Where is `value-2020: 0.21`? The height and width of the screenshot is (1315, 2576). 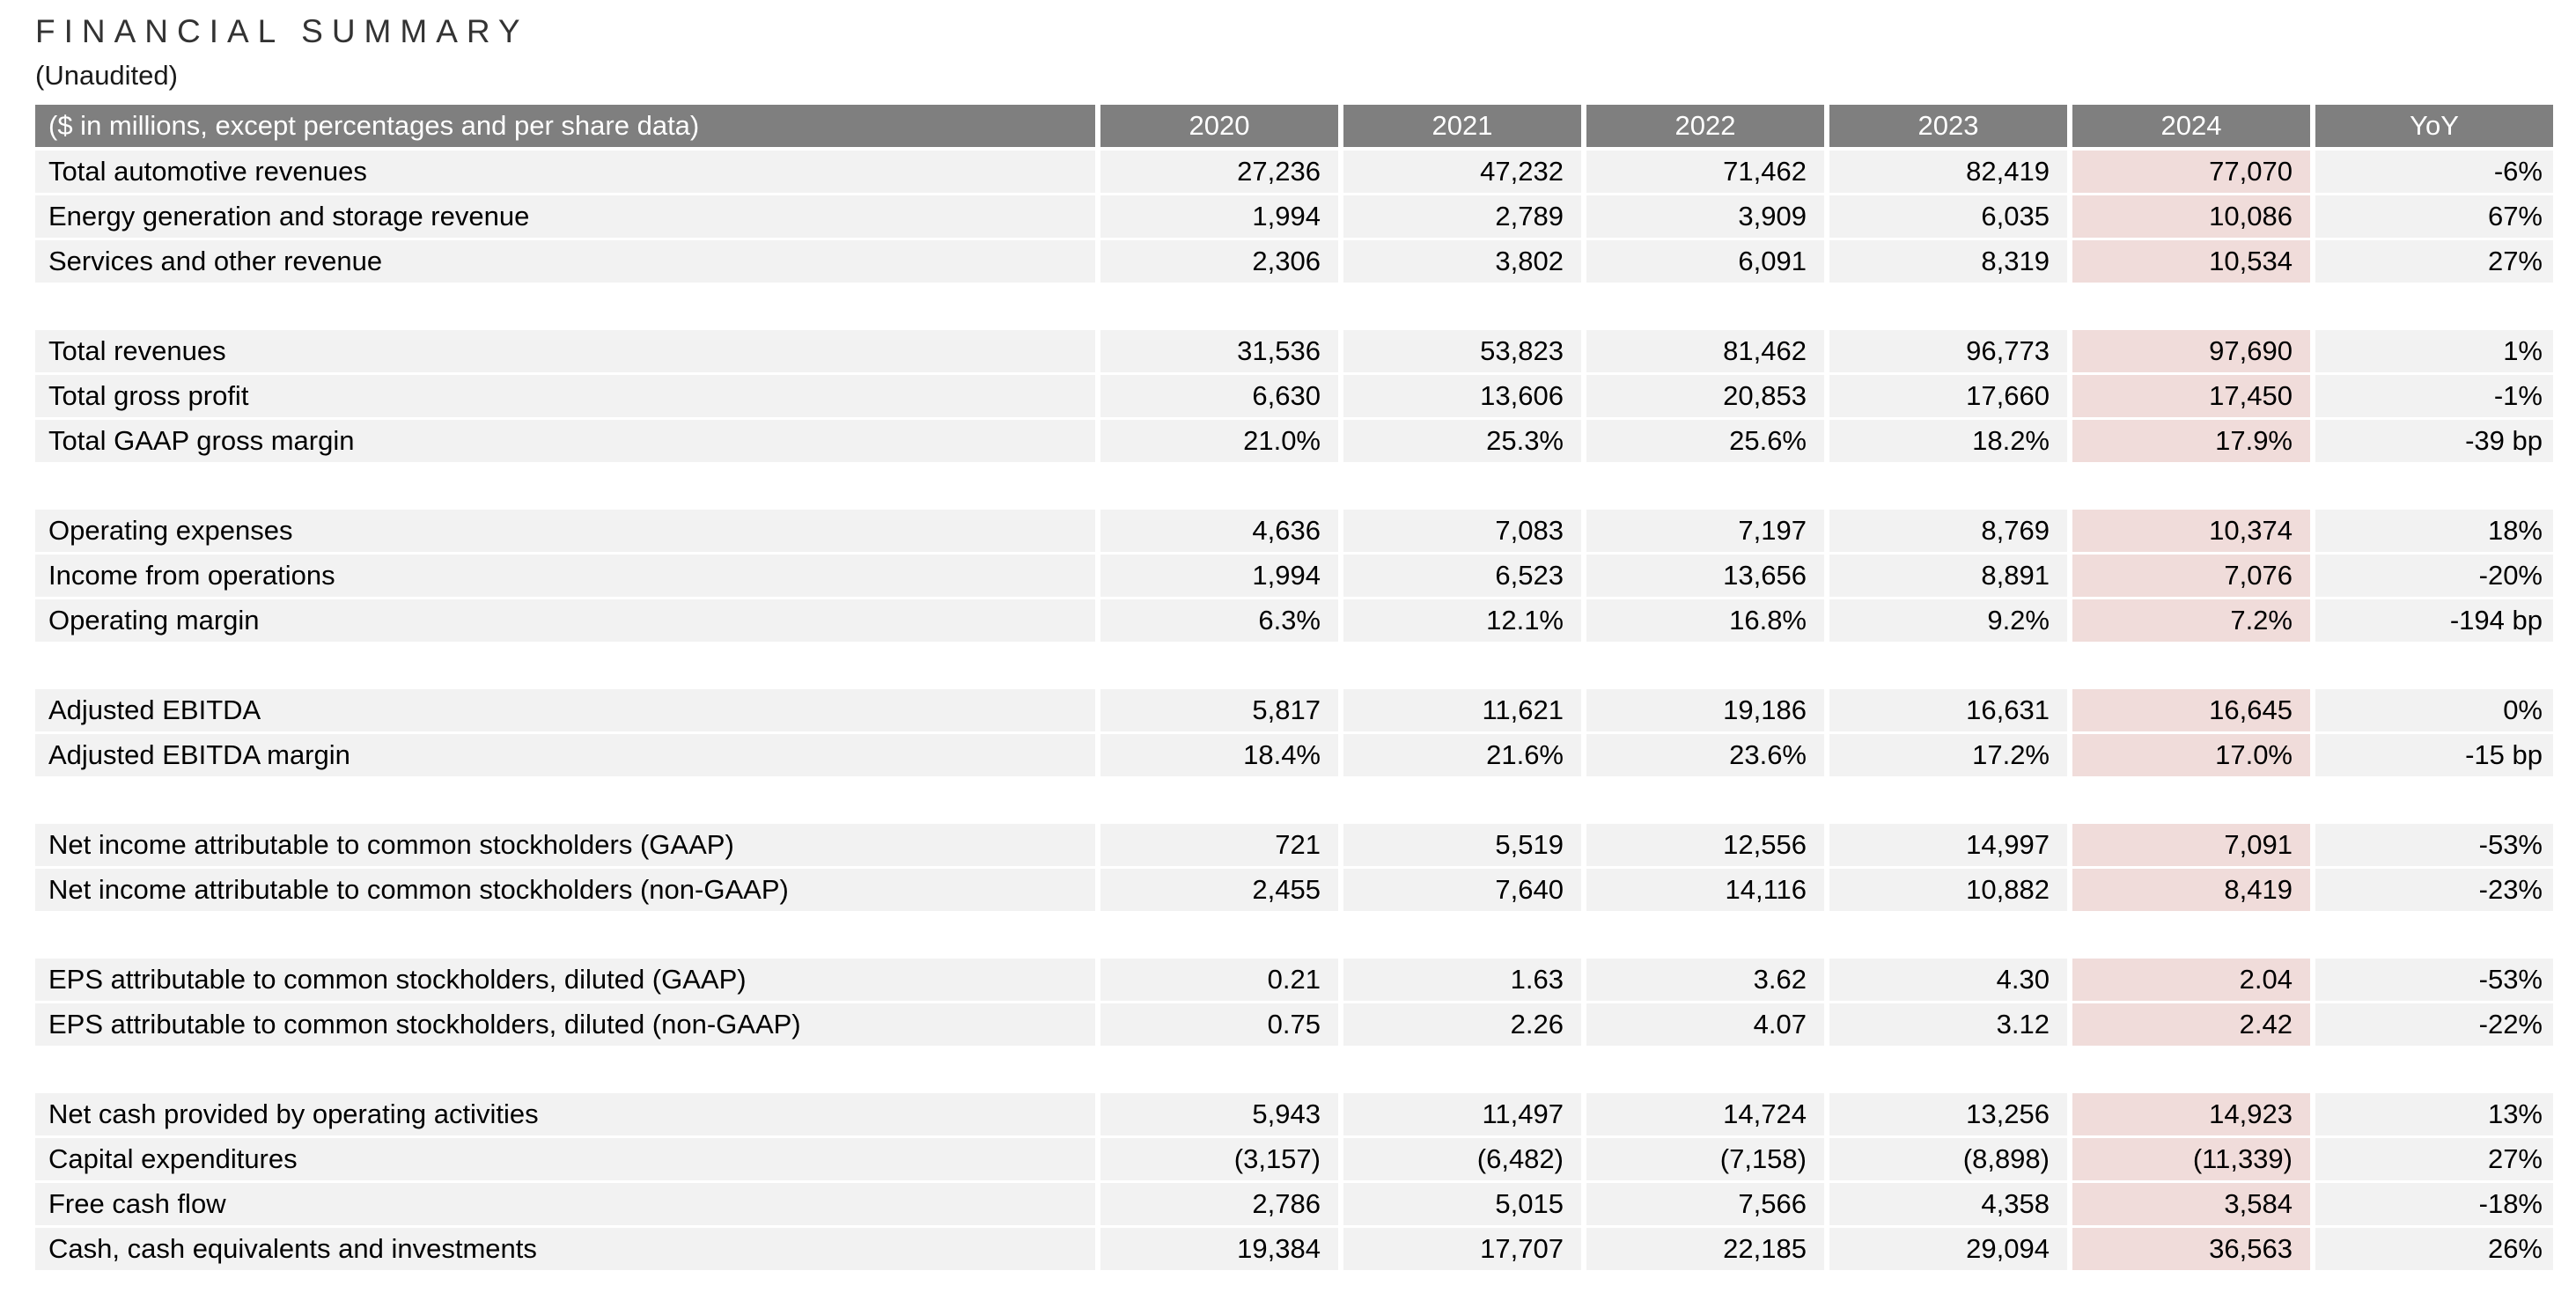 value-2020: 0.21 is located at coordinates (1219, 979).